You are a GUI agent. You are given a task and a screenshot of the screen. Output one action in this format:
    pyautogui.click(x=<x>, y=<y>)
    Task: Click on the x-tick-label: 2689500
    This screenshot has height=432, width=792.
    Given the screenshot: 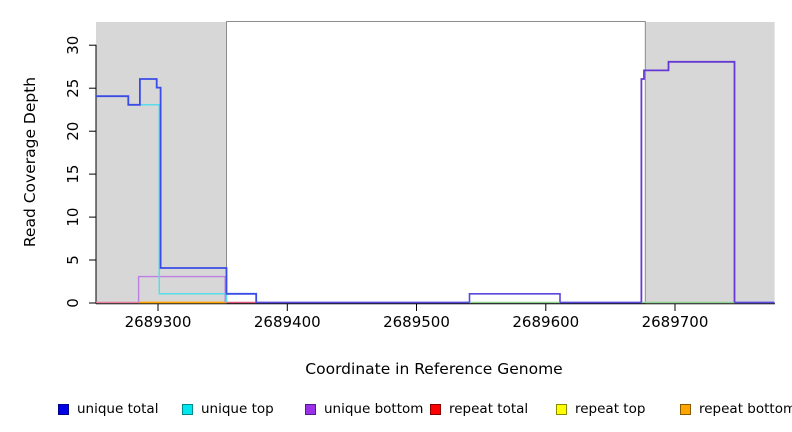 What is the action you would take?
    pyautogui.click(x=416, y=322)
    